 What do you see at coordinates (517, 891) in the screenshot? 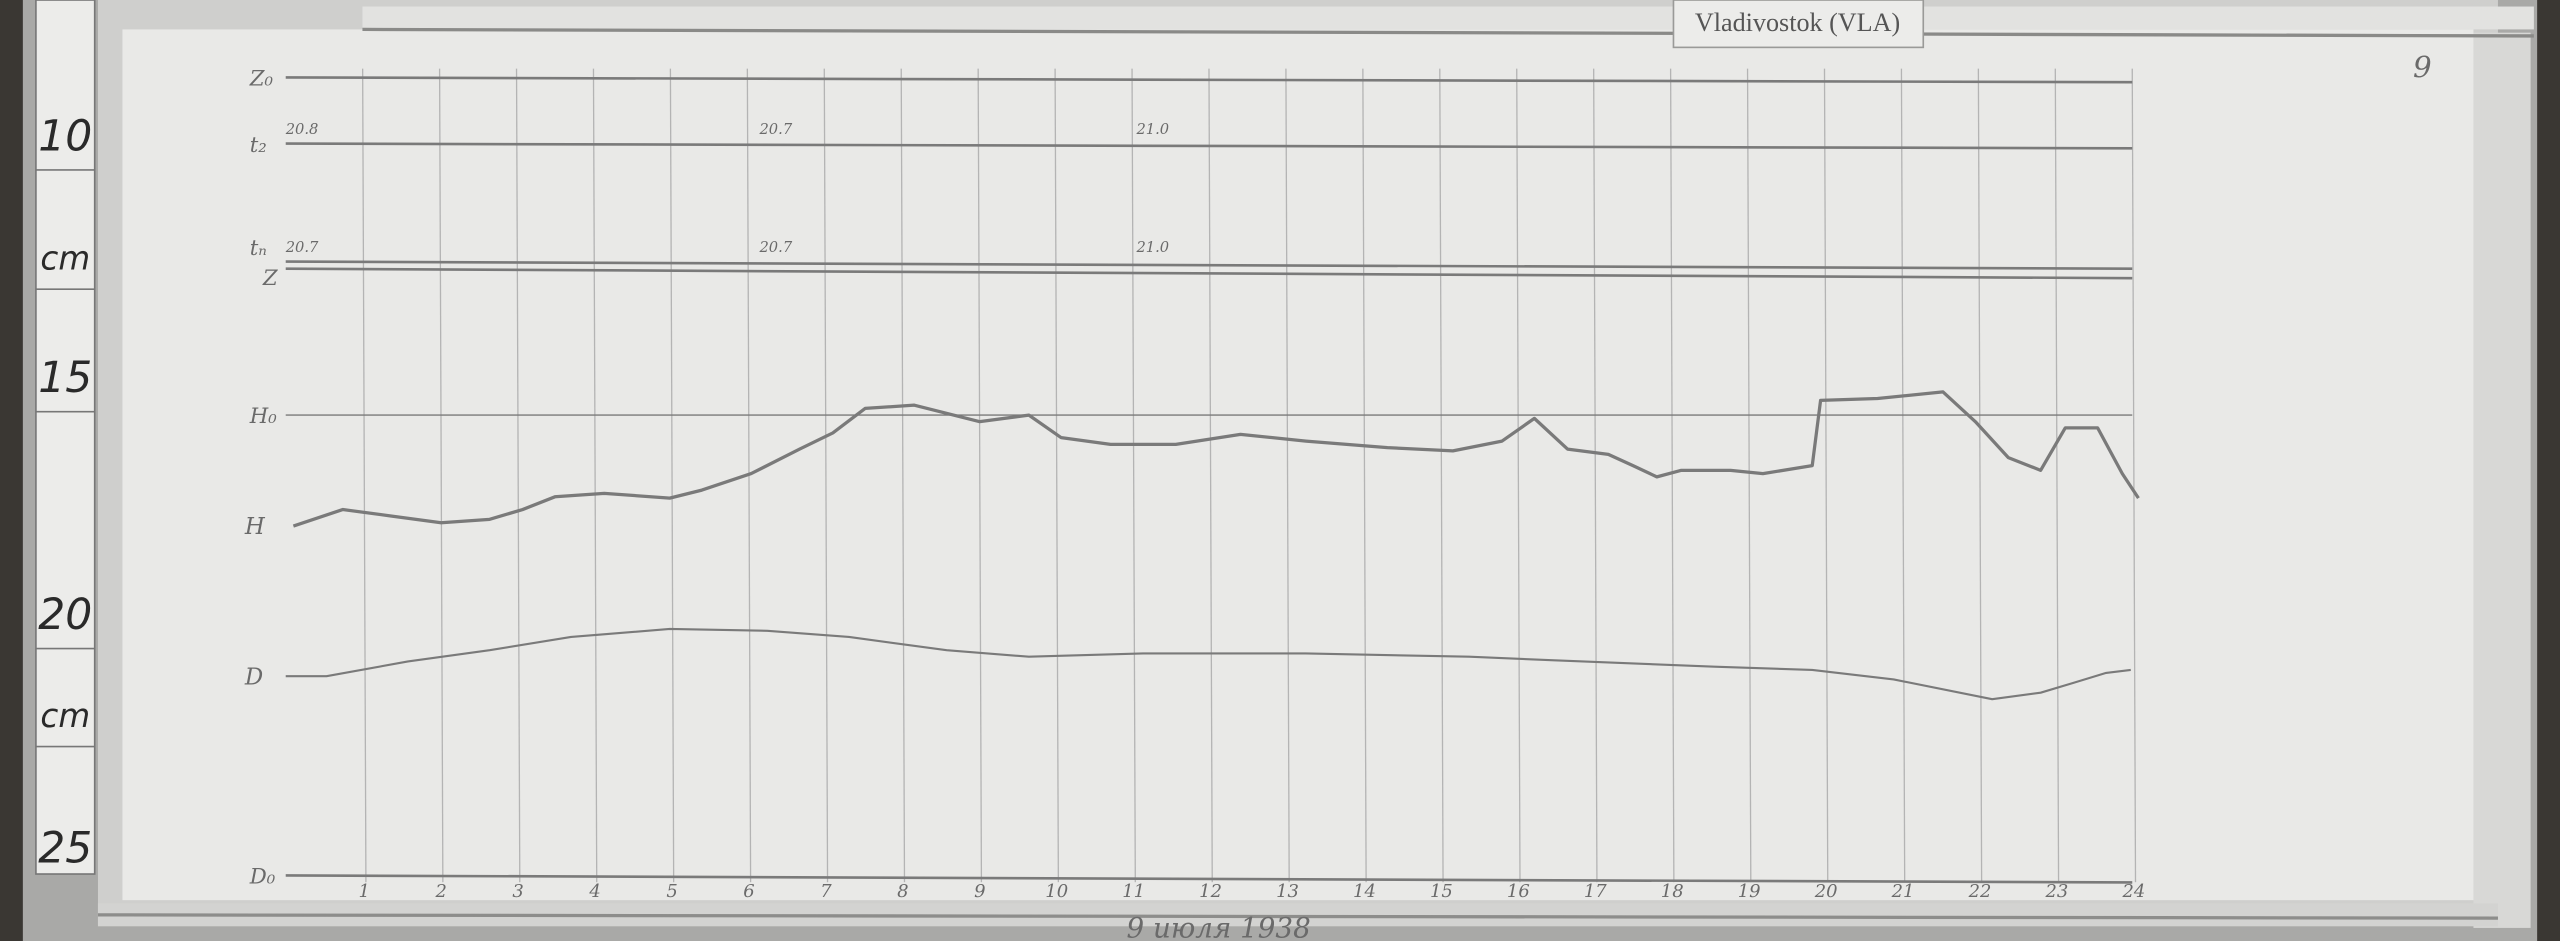
I see `hour-label: 3` at bounding box center [517, 891].